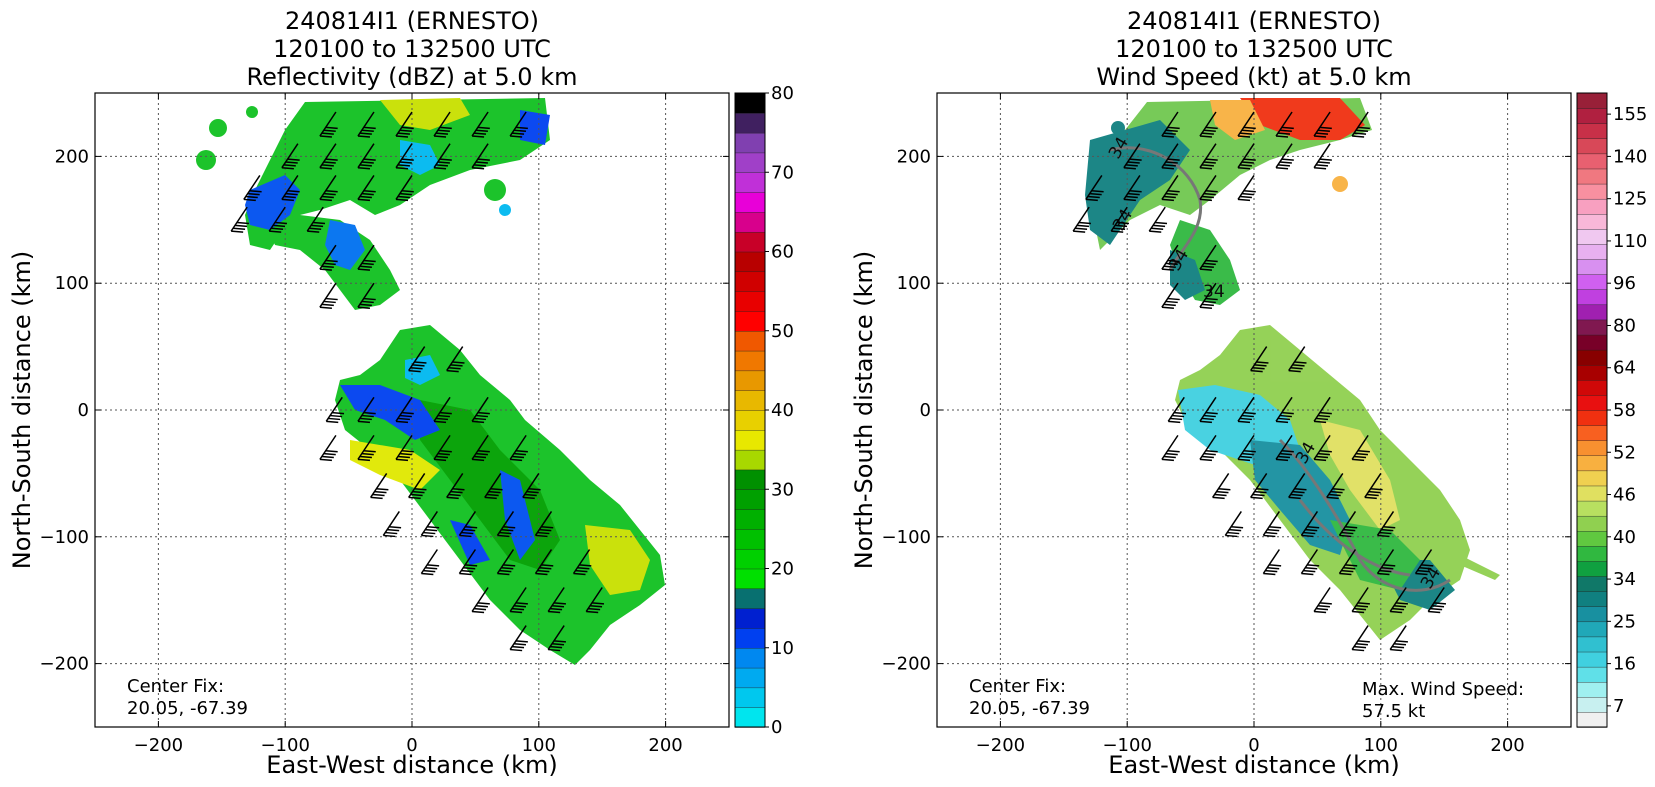  I want to click on reflectivity-colorbar: 0 10 20 30 40 50 60 70 80, so click(764, 410).